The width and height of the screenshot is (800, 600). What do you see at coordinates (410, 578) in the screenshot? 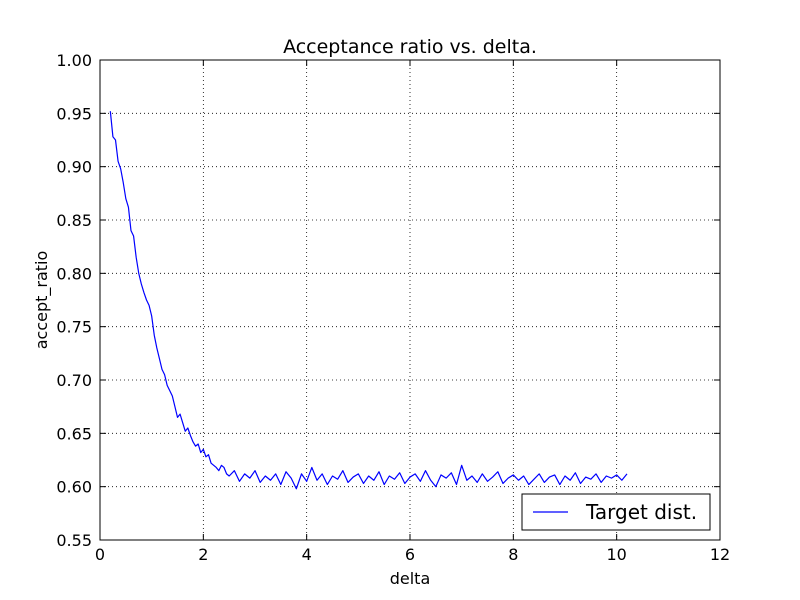
I see `x-axis-label: delta` at bounding box center [410, 578].